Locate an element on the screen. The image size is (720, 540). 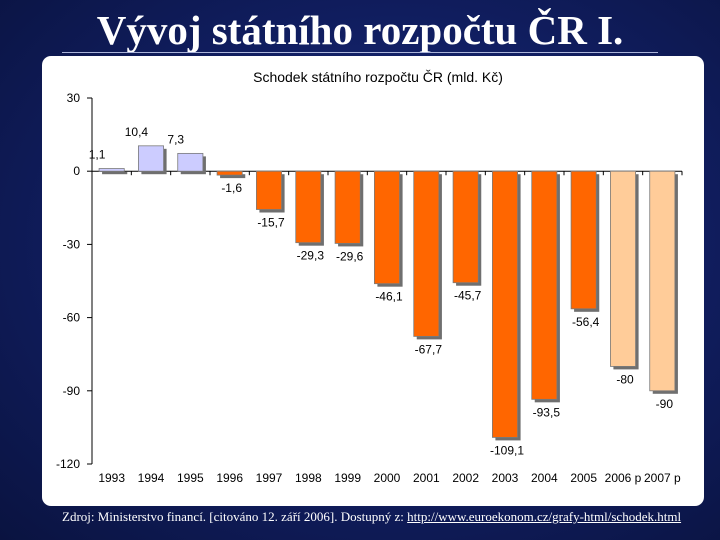
data-label: -15,7 is located at coordinates (271, 223).